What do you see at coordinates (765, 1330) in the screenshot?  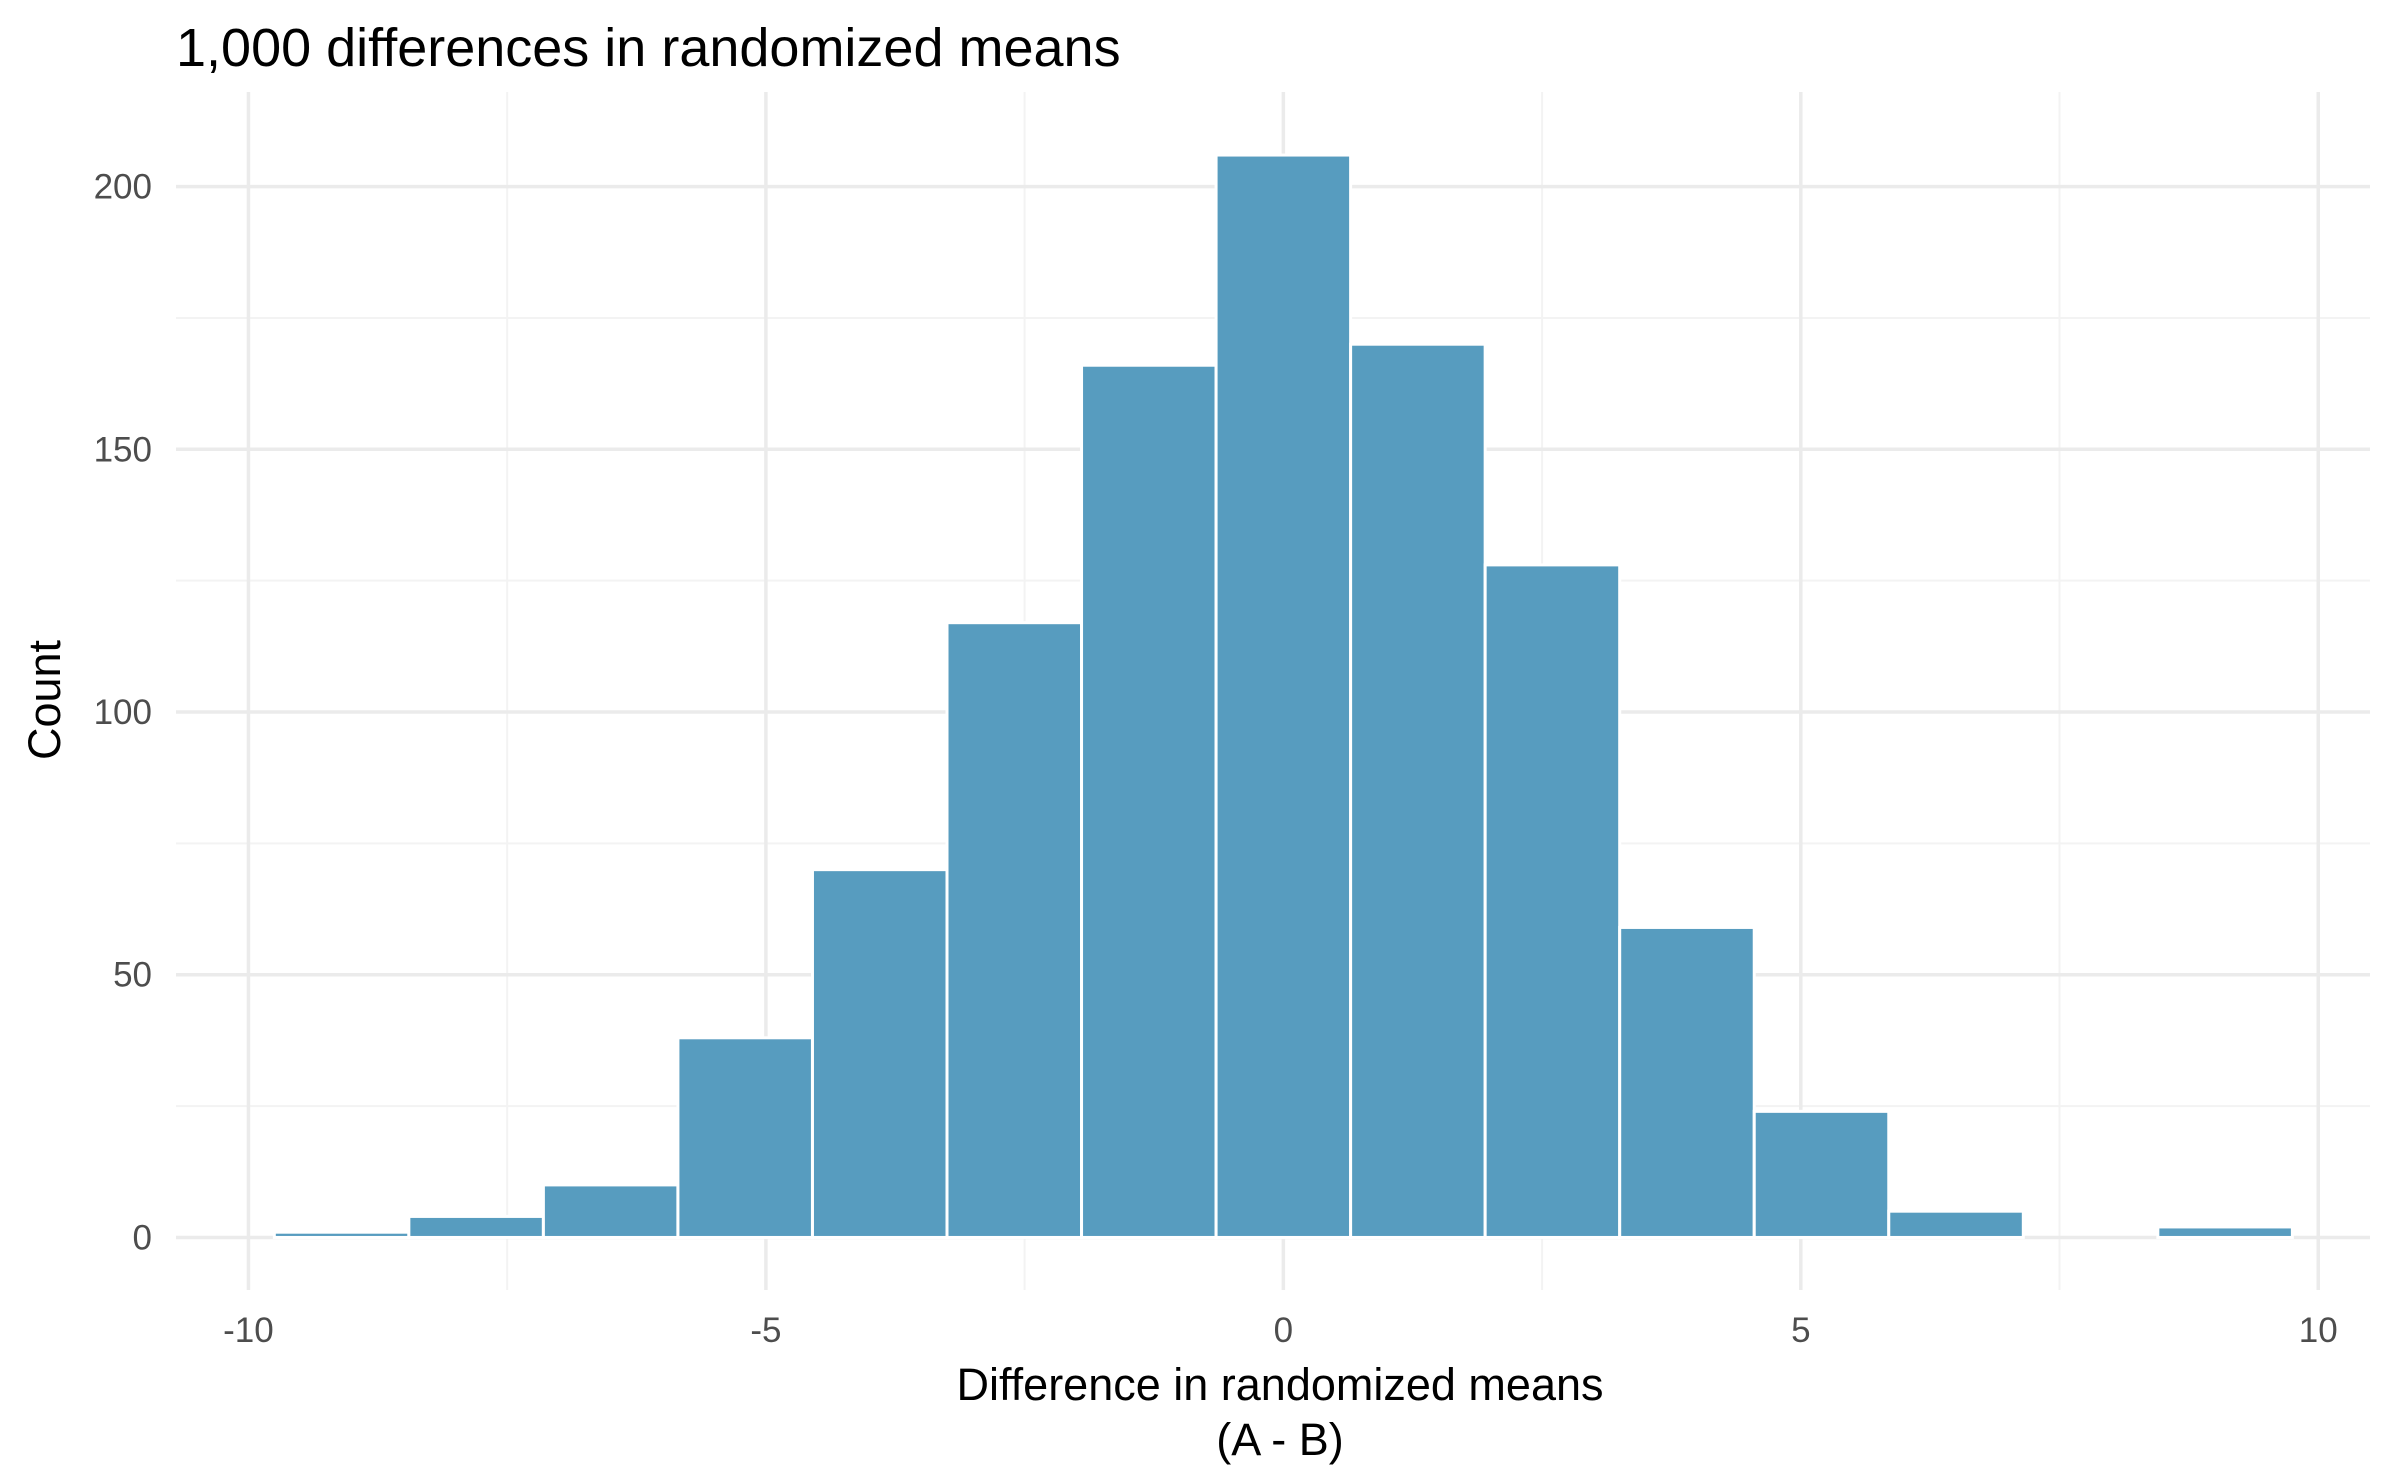 I see `x-tick-label: -5` at bounding box center [765, 1330].